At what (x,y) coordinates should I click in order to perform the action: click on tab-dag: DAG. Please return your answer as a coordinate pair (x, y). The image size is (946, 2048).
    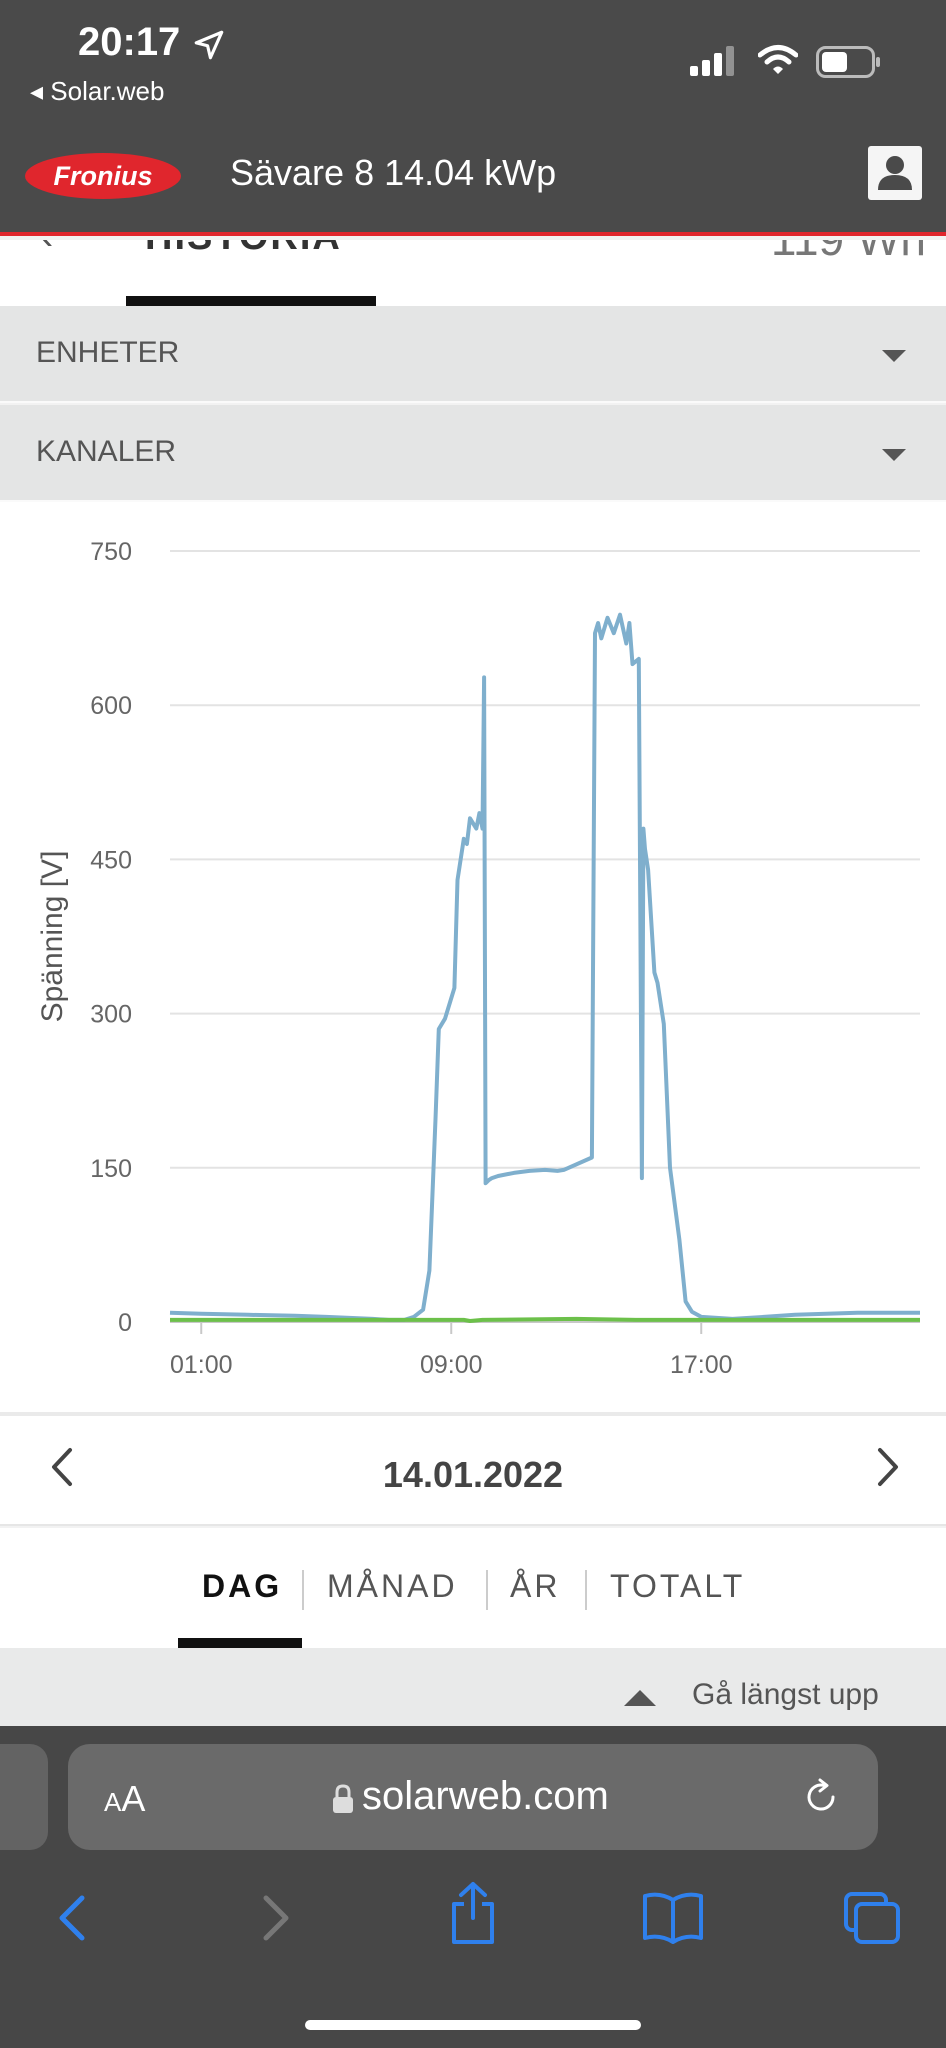
    Looking at the image, I should click on (242, 1586).